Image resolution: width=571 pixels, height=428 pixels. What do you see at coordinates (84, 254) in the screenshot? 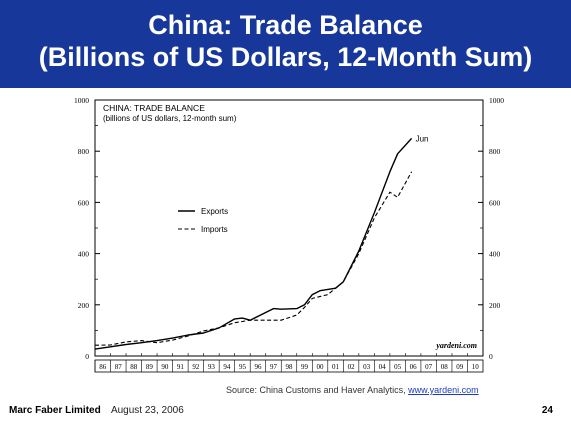
I see `y-tick-label-left: 400` at bounding box center [84, 254].